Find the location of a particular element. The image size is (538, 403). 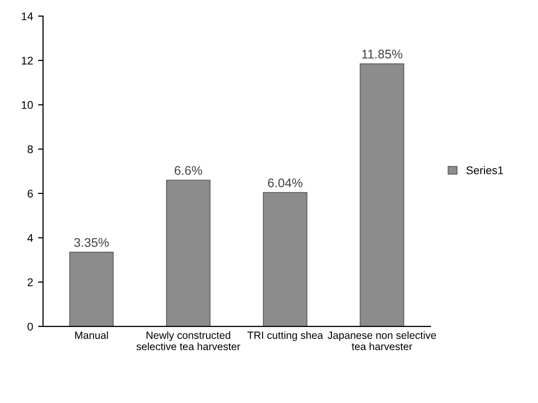

y-tick-label: 4 is located at coordinates (30, 238).